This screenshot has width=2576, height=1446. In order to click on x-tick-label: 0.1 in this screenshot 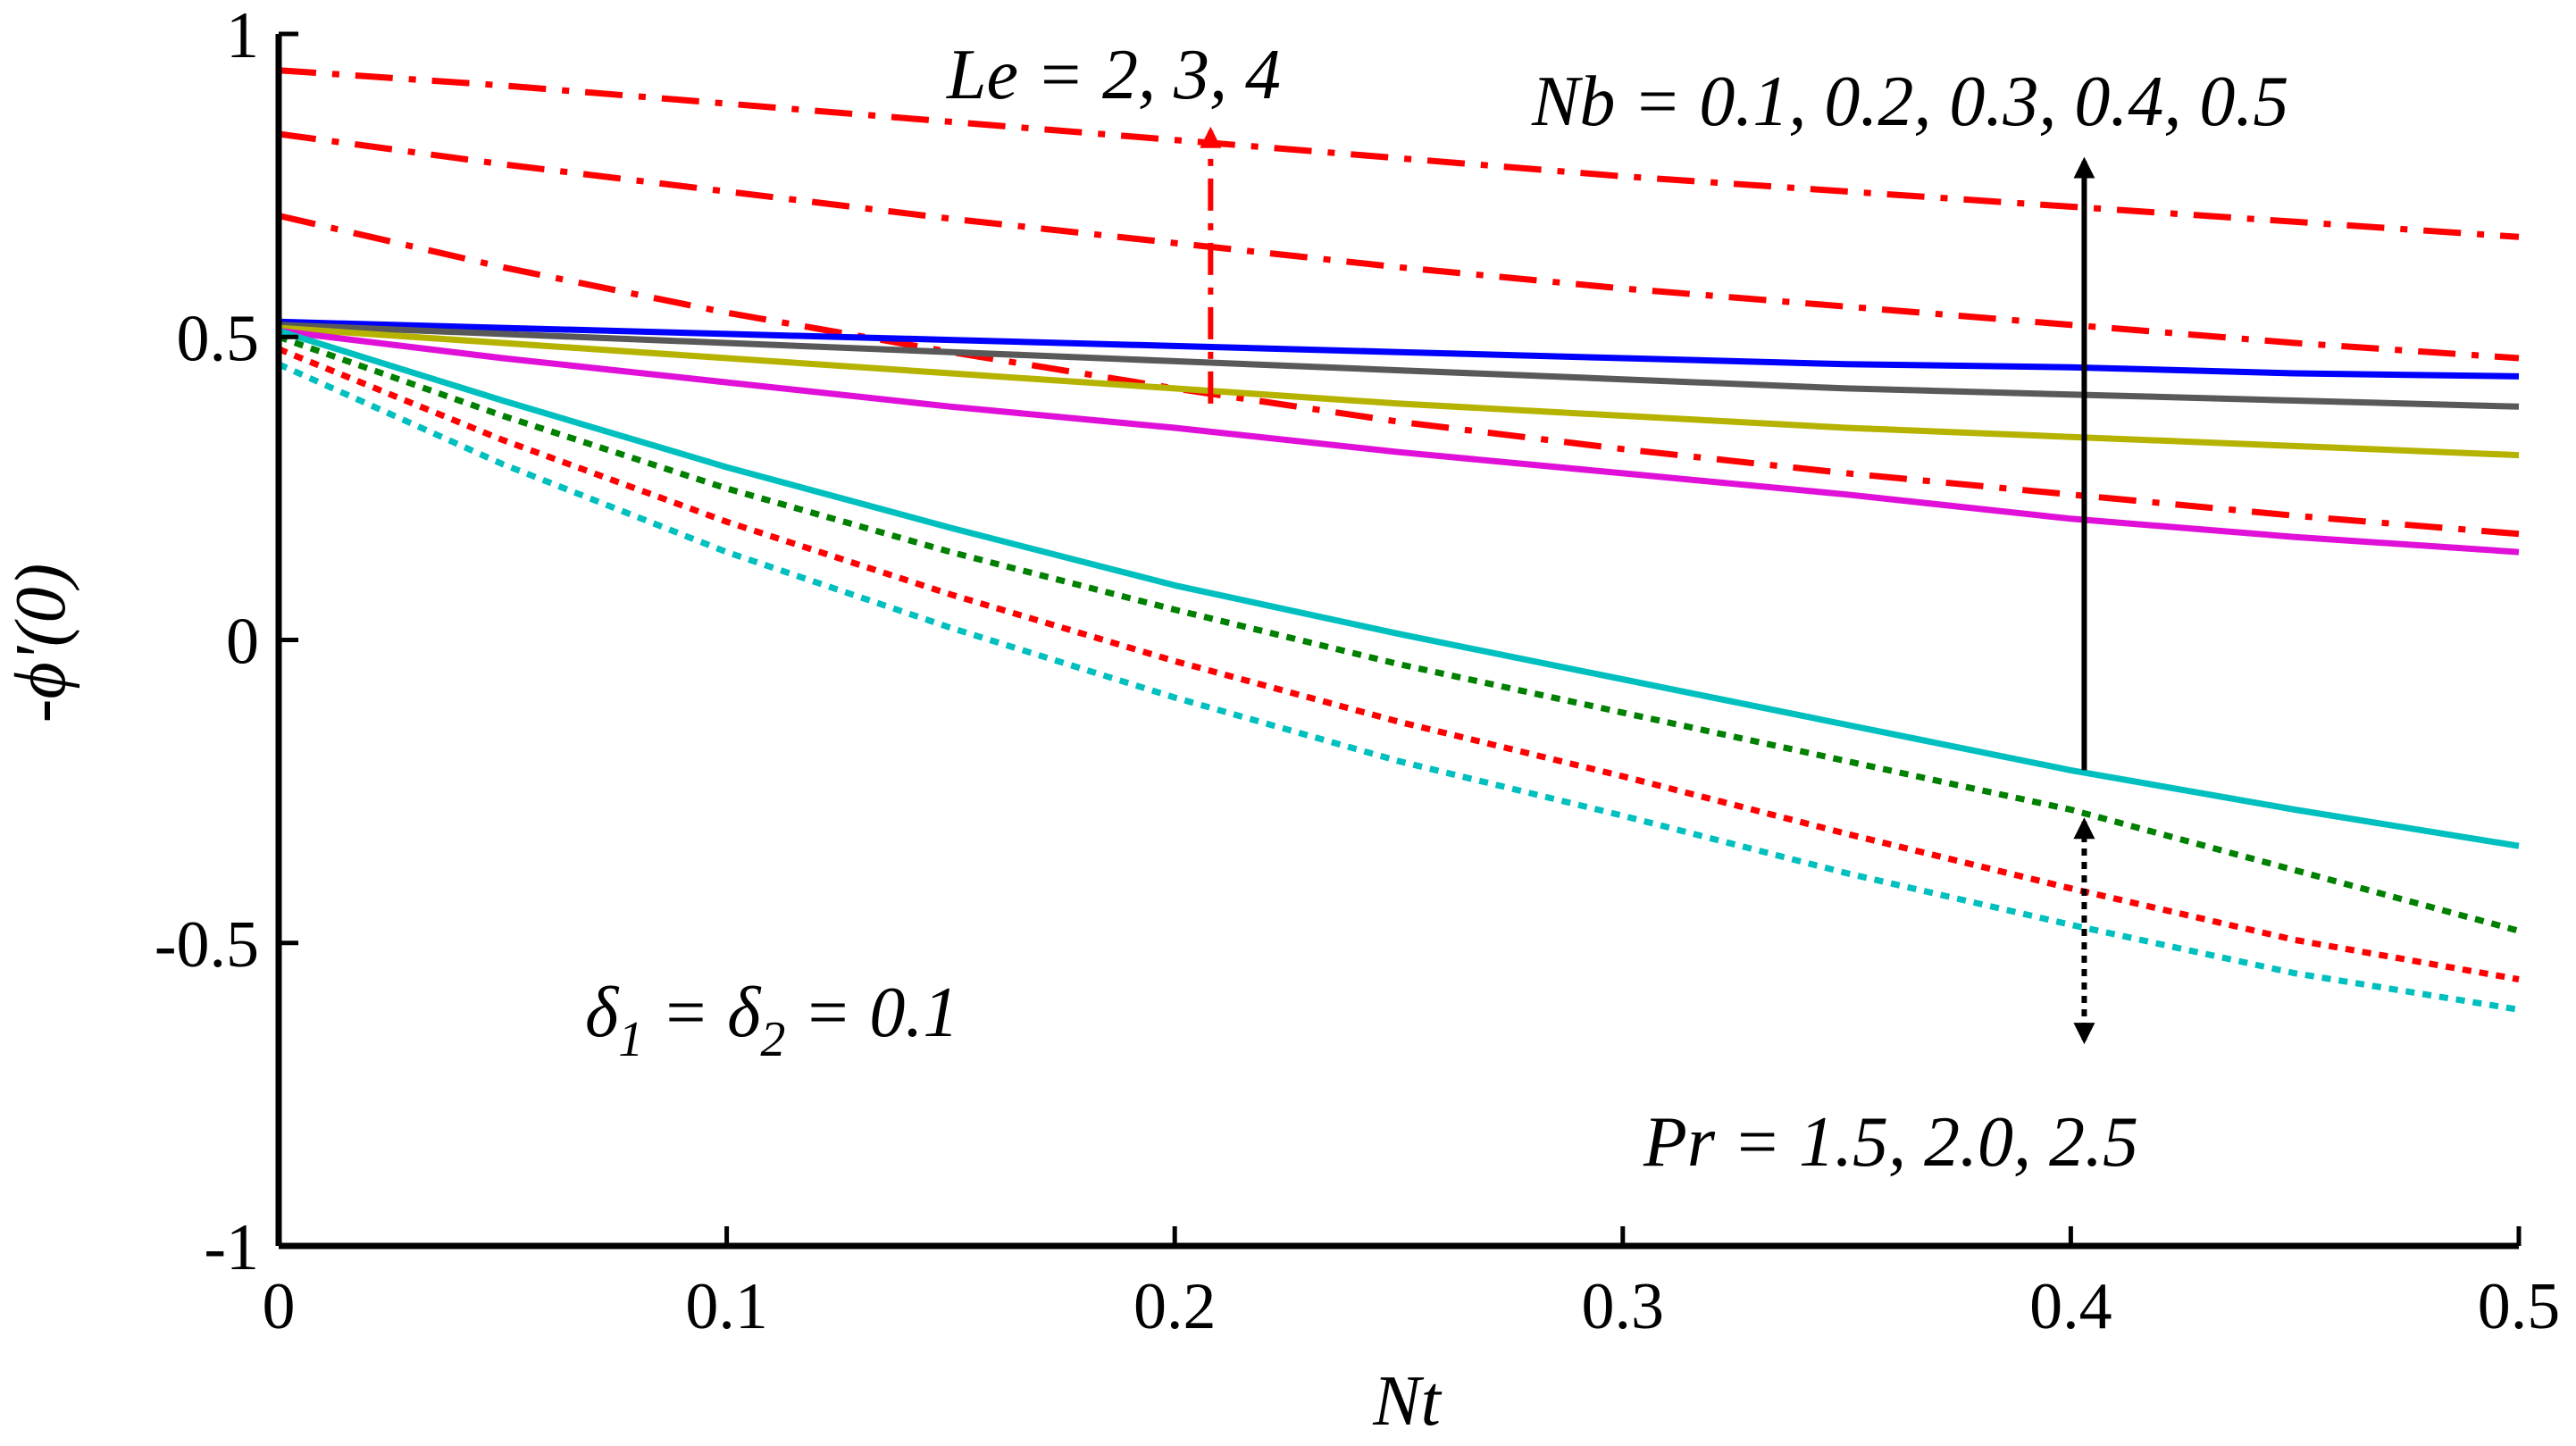, I will do `click(726, 1306)`.